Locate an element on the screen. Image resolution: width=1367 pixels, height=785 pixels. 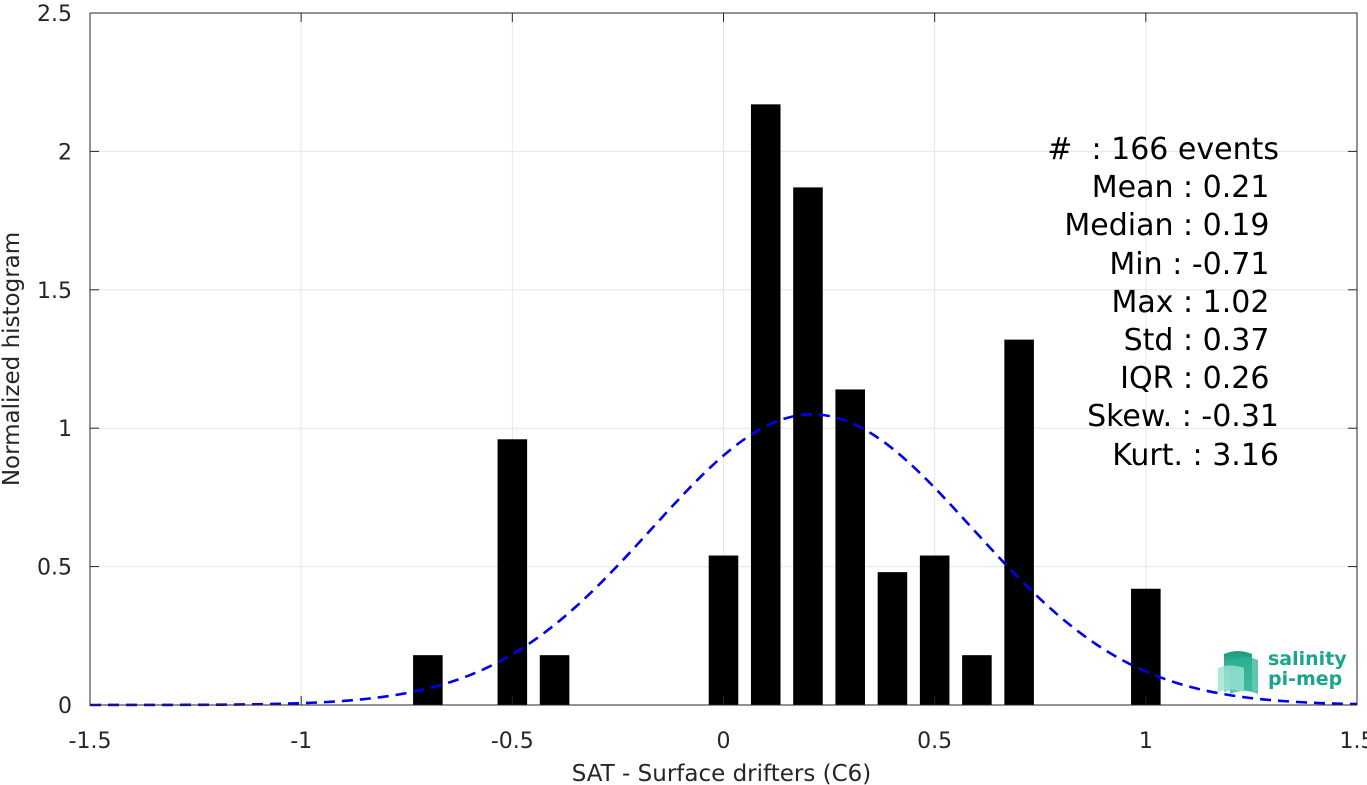
logo-wave-icon is located at coordinates (1238, 672).